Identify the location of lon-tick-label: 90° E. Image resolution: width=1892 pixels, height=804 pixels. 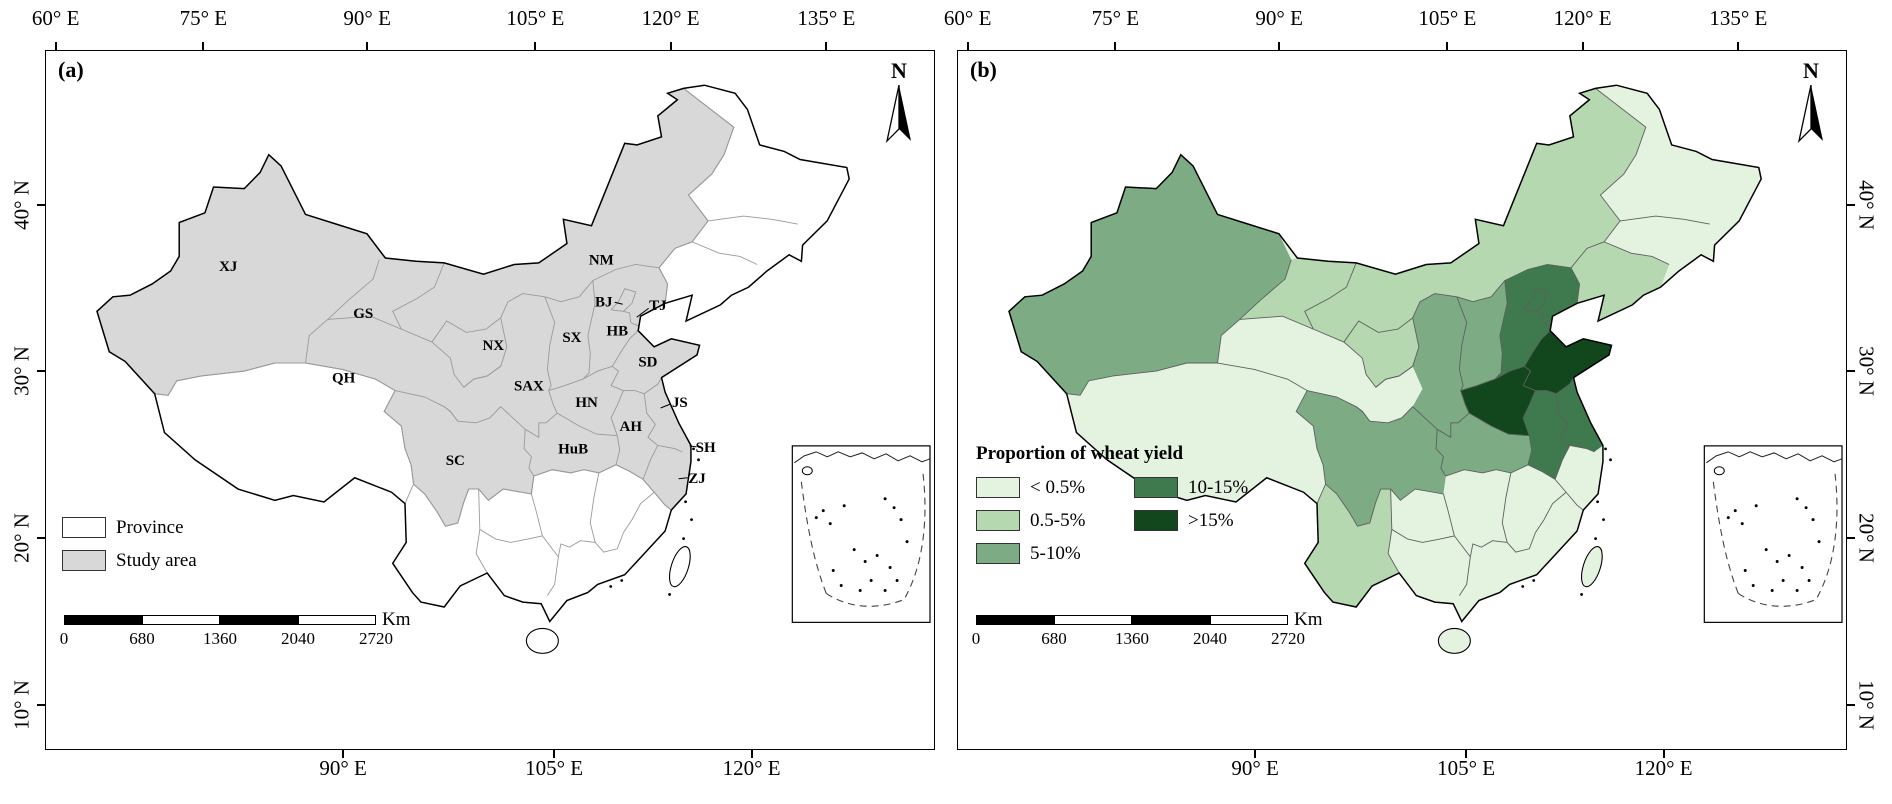
(1279, 18).